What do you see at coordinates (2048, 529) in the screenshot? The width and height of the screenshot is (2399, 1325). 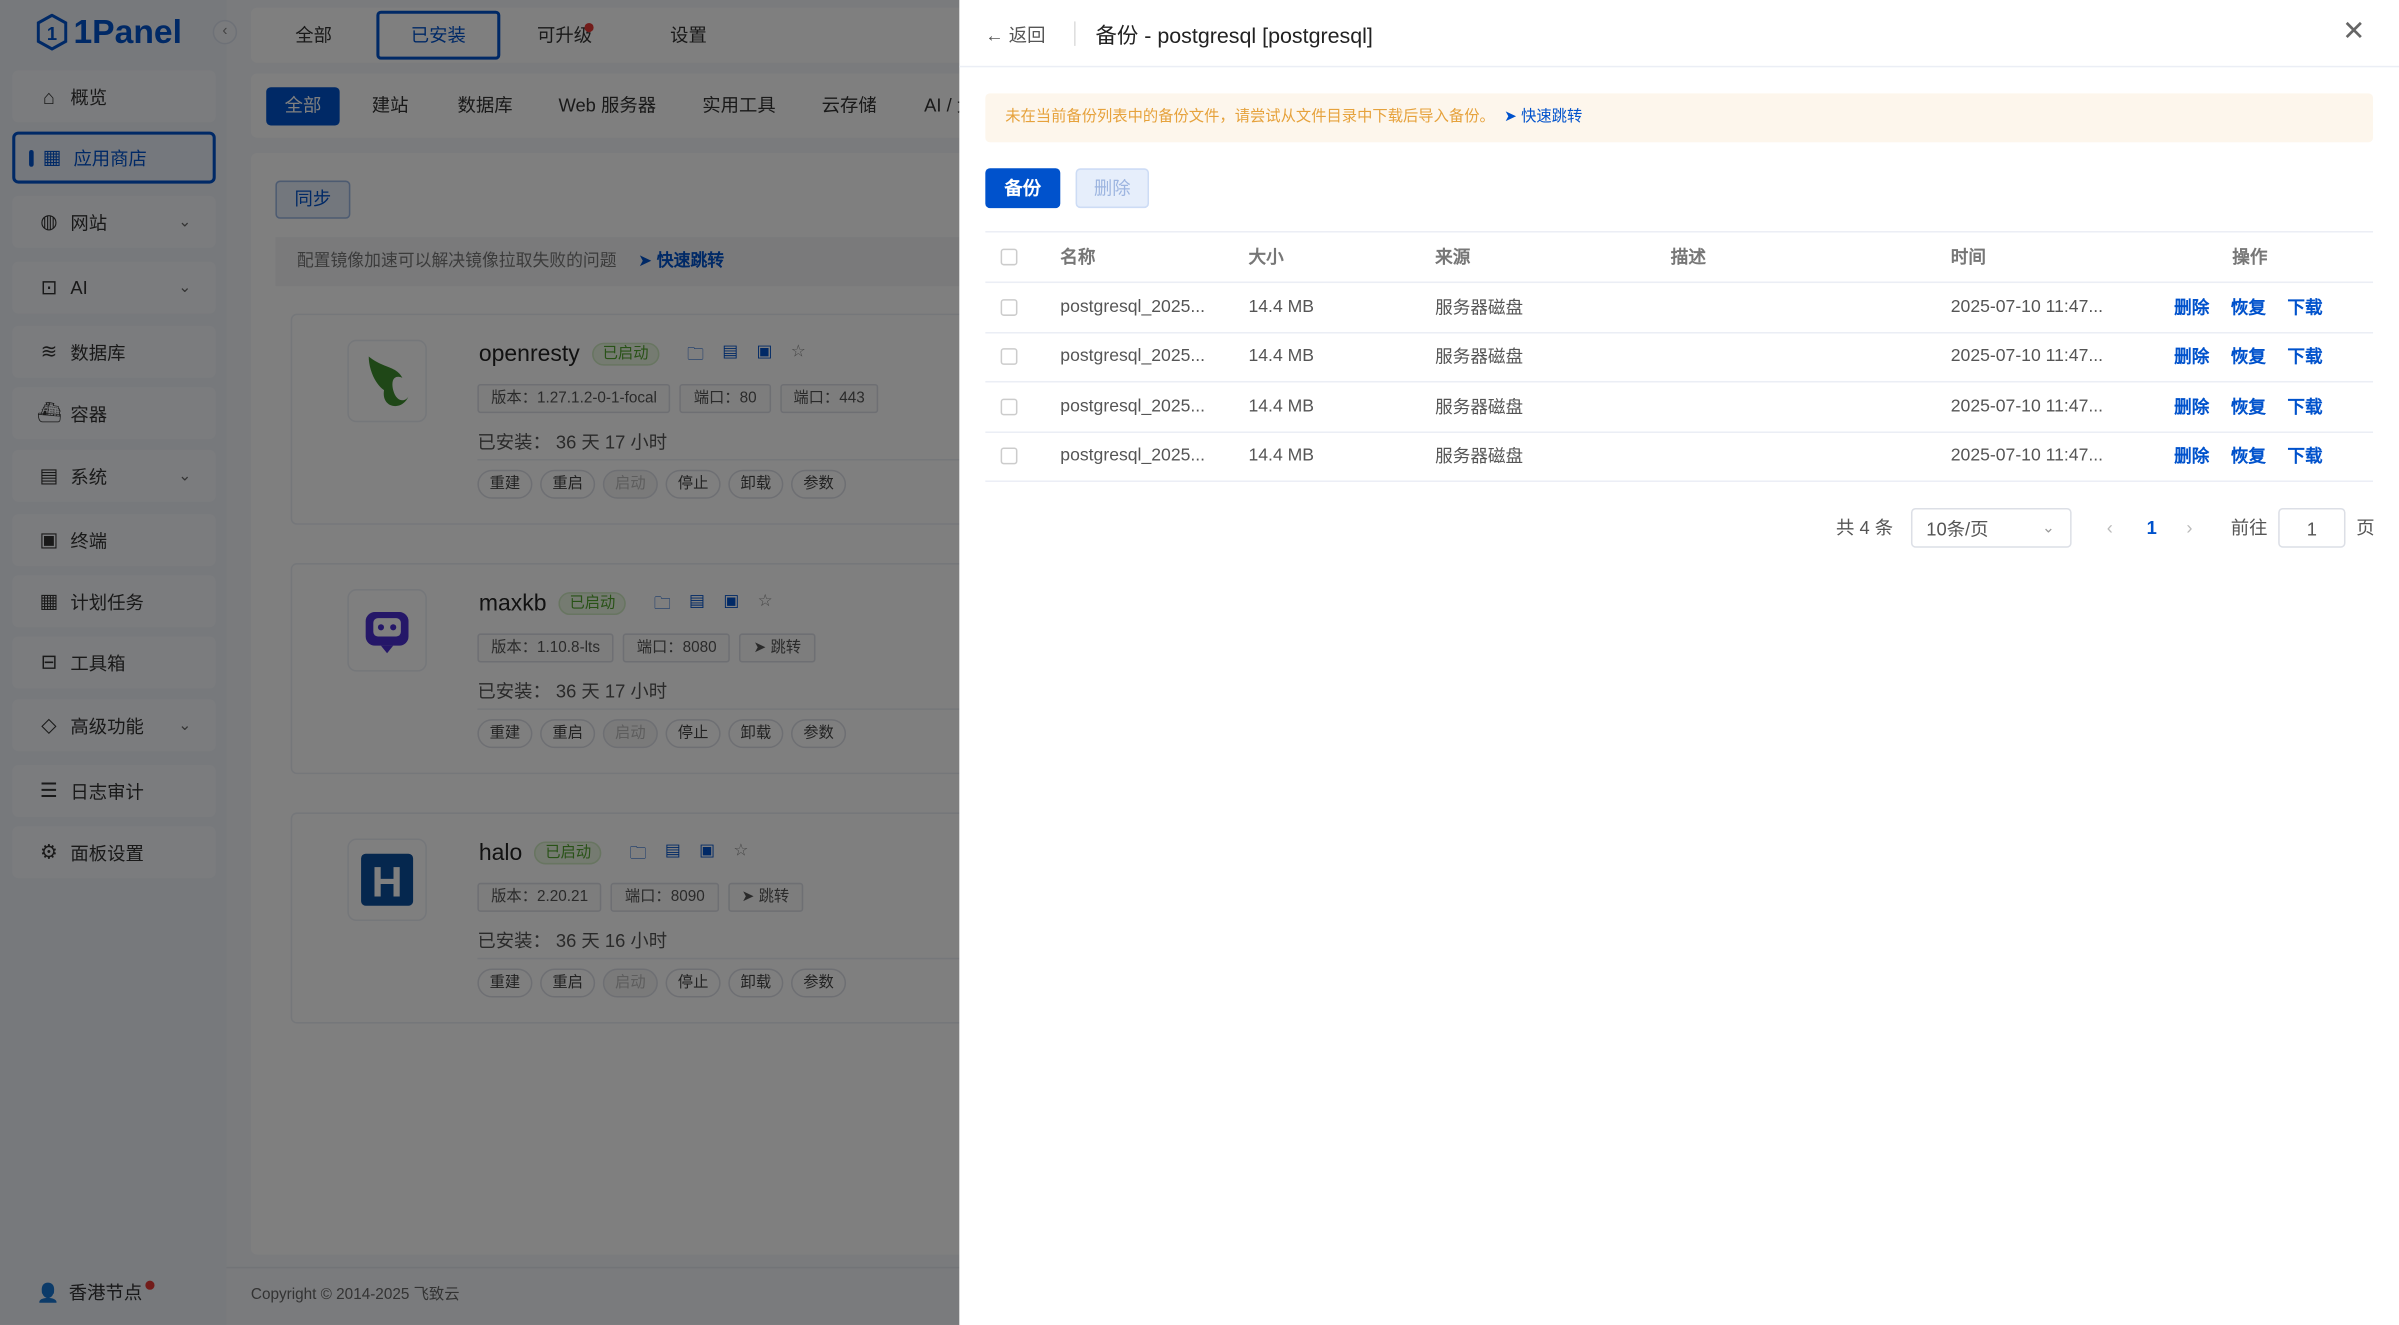 I see `chevron-down-icon: ⌄` at bounding box center [2048, 529].